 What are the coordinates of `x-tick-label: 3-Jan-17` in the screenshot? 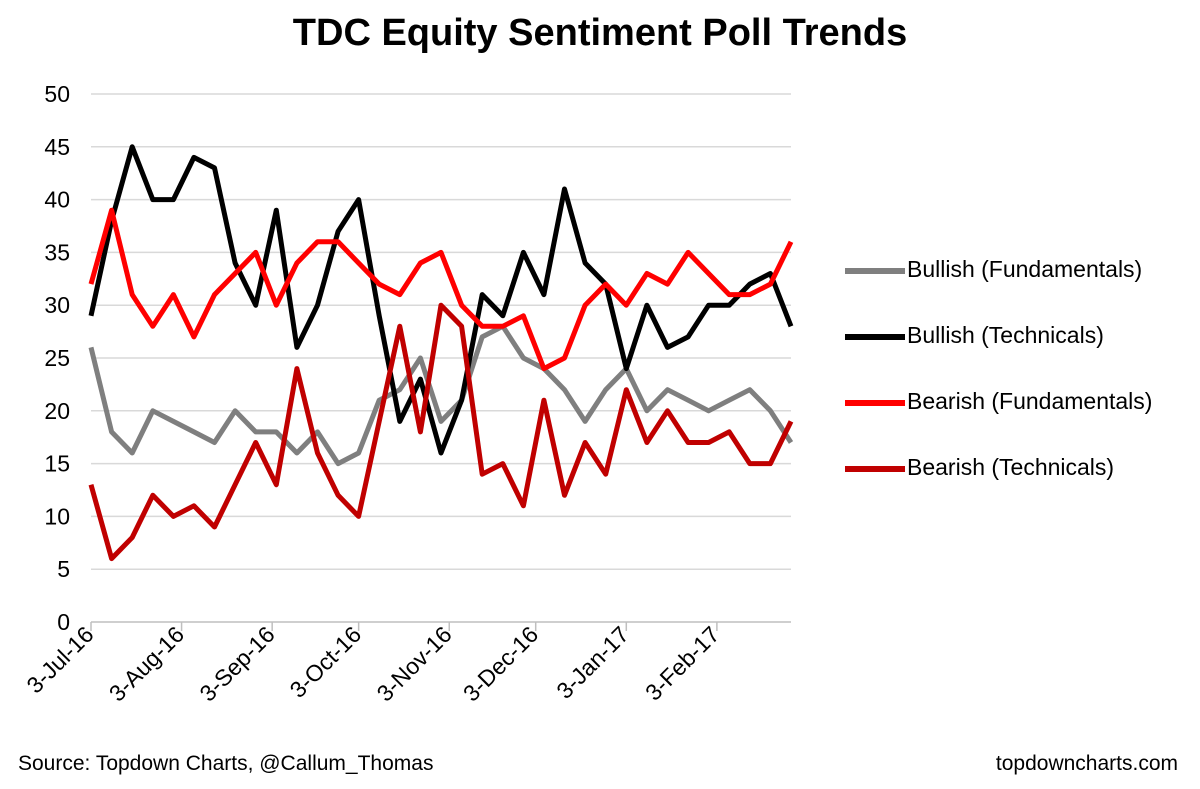 It's located at (592, 662).